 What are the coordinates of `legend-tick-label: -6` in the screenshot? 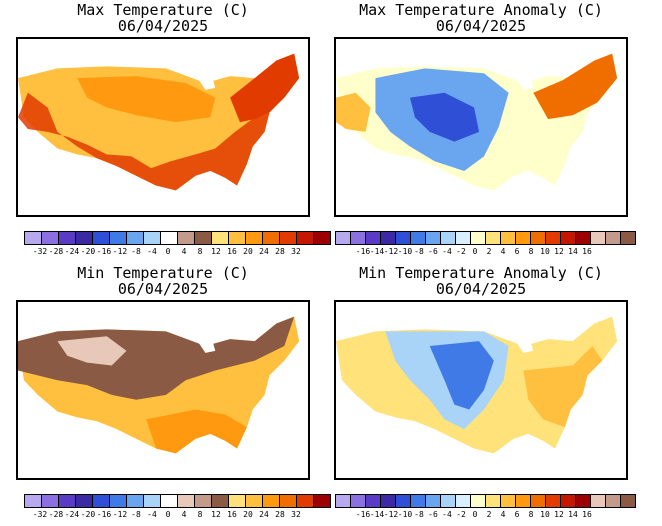 It's located at (433, 514).